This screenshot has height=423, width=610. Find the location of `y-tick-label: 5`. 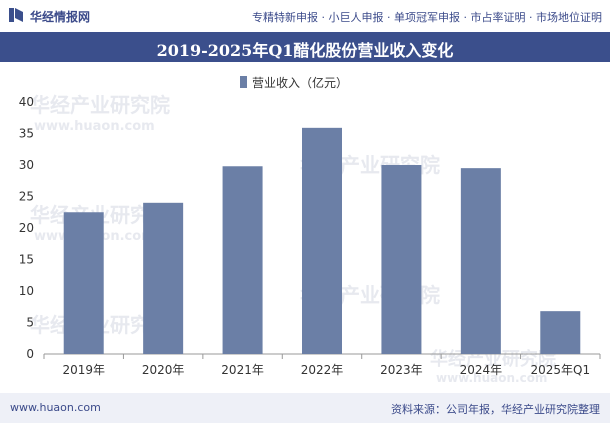

y-tick-label: 5 is located at coordinates (30, 323).